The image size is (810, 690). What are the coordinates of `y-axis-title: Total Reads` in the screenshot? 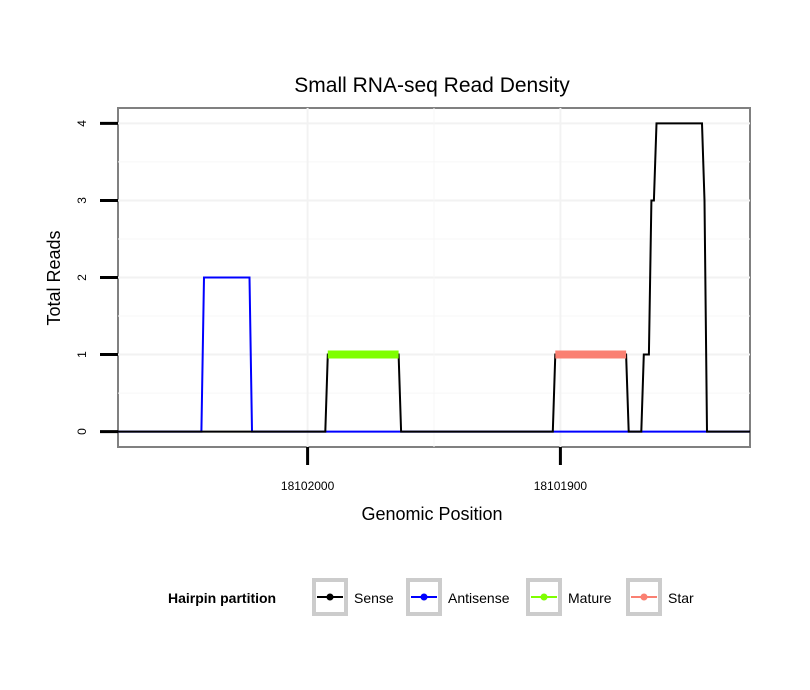 It's located at (54, 277).